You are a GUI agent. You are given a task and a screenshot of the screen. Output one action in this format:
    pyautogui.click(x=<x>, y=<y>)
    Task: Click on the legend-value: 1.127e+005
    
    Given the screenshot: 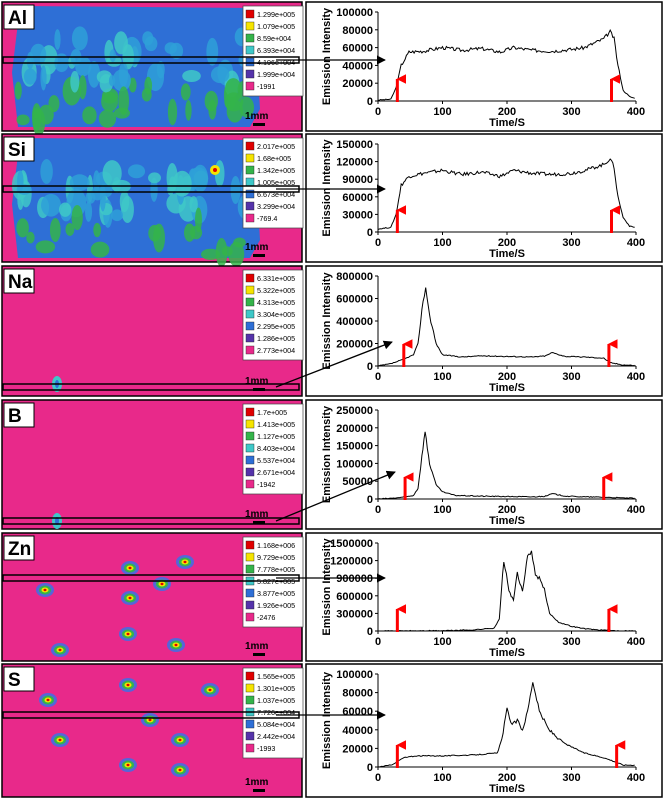 What is the action you would take?
    pyautogui.click(x=276, y=436)
    